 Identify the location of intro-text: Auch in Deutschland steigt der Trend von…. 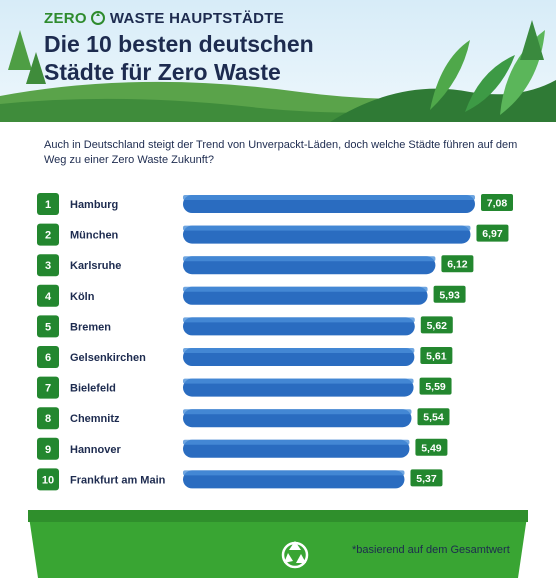
(281, 152).